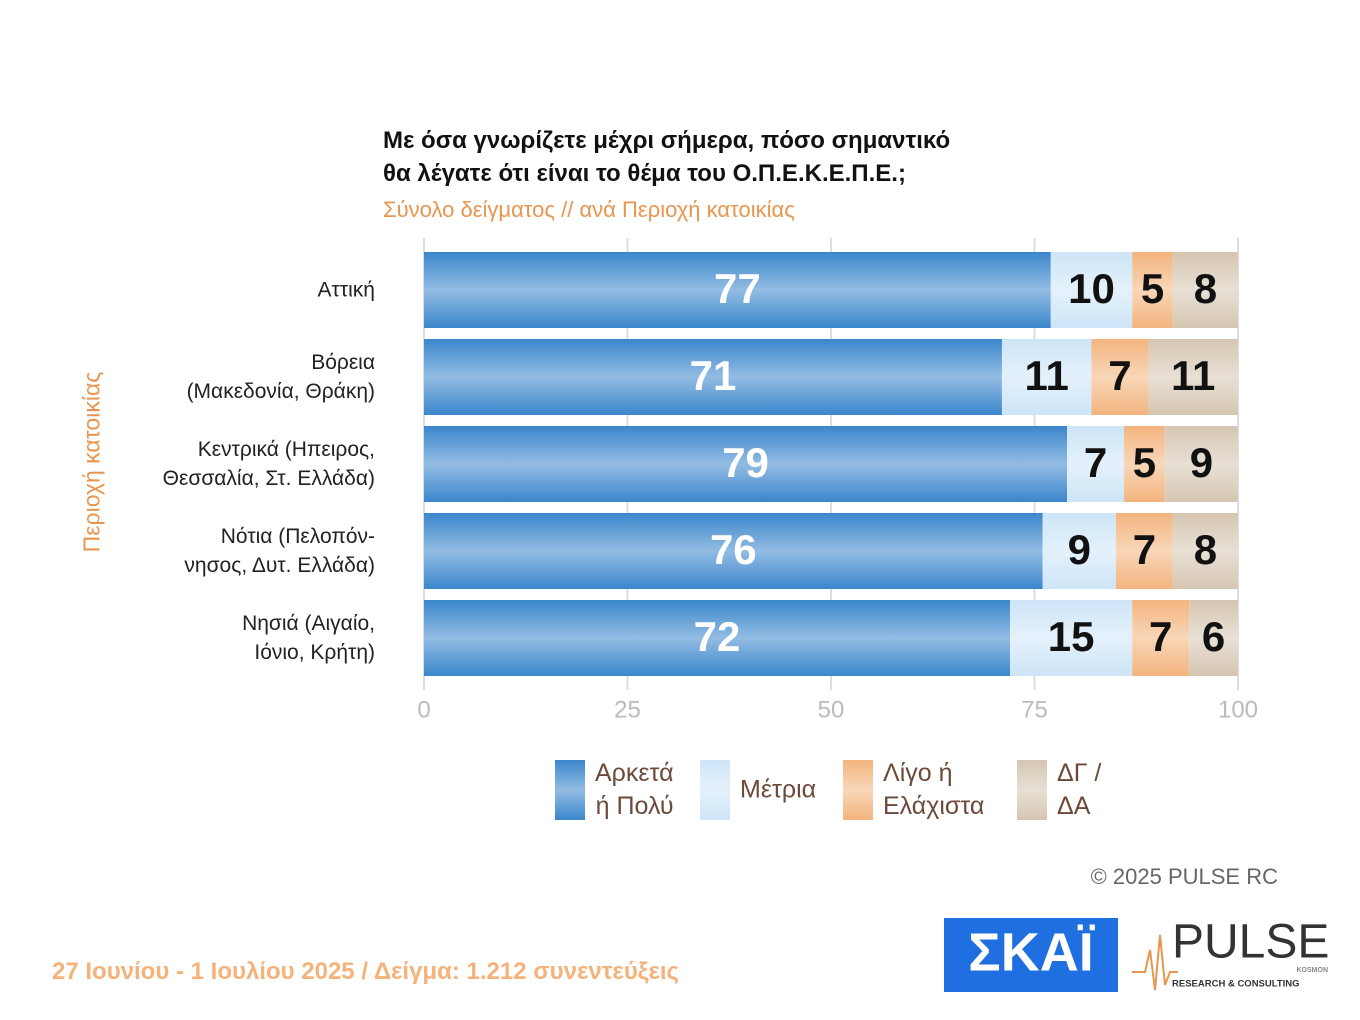  Describe the element at coordinates (308, 638) in the screenshot. I see `y-tick-label: Νησιά (Αιγαίο, Ιόνιο, Κρήτη)` at that location.